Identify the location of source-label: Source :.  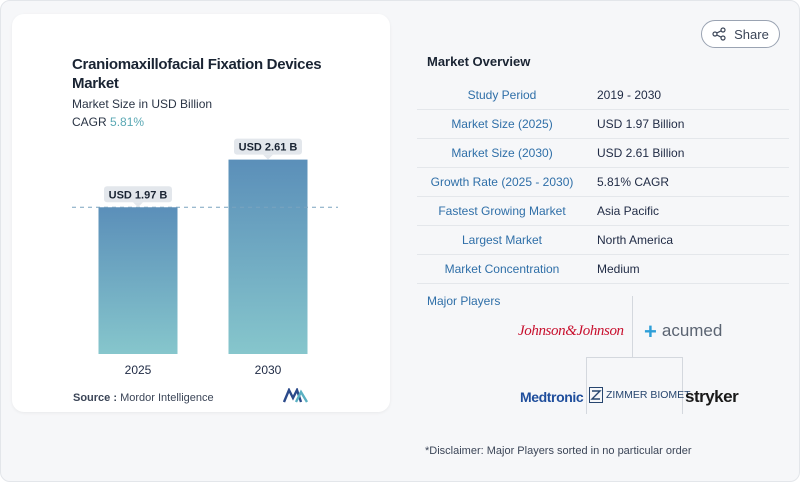
(95, 398).